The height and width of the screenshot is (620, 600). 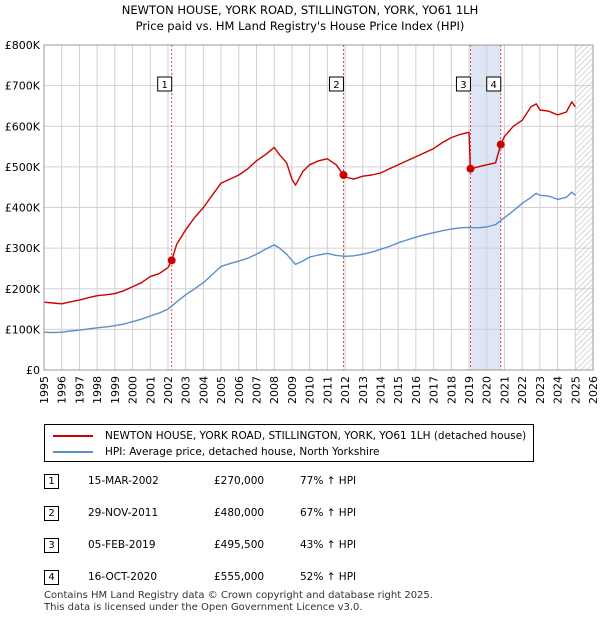 I want to click on transaction-price: £270,000, so click(x=239, y=481).